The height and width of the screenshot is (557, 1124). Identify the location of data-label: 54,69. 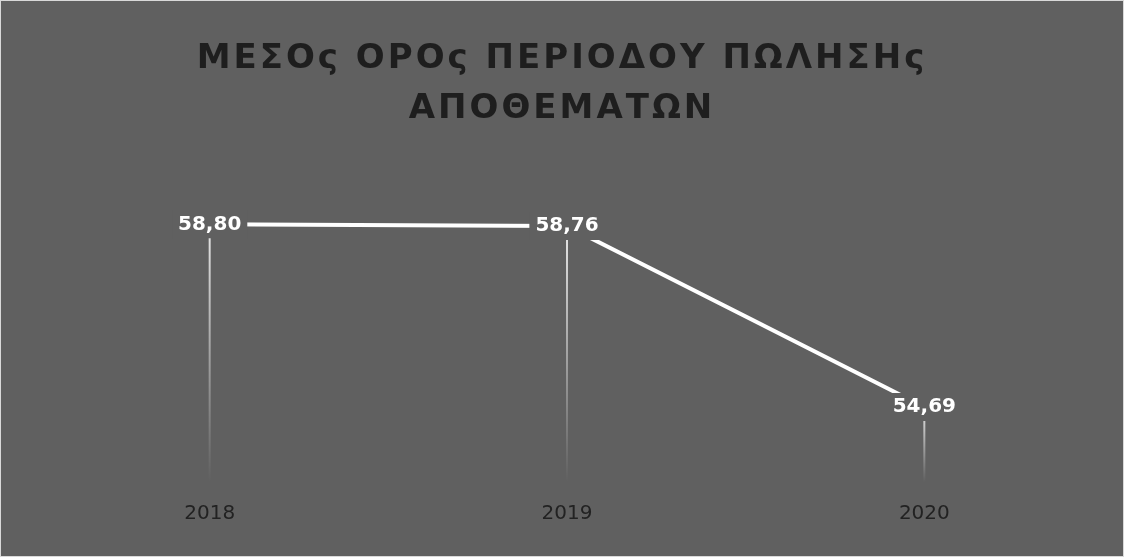
(924, 405).